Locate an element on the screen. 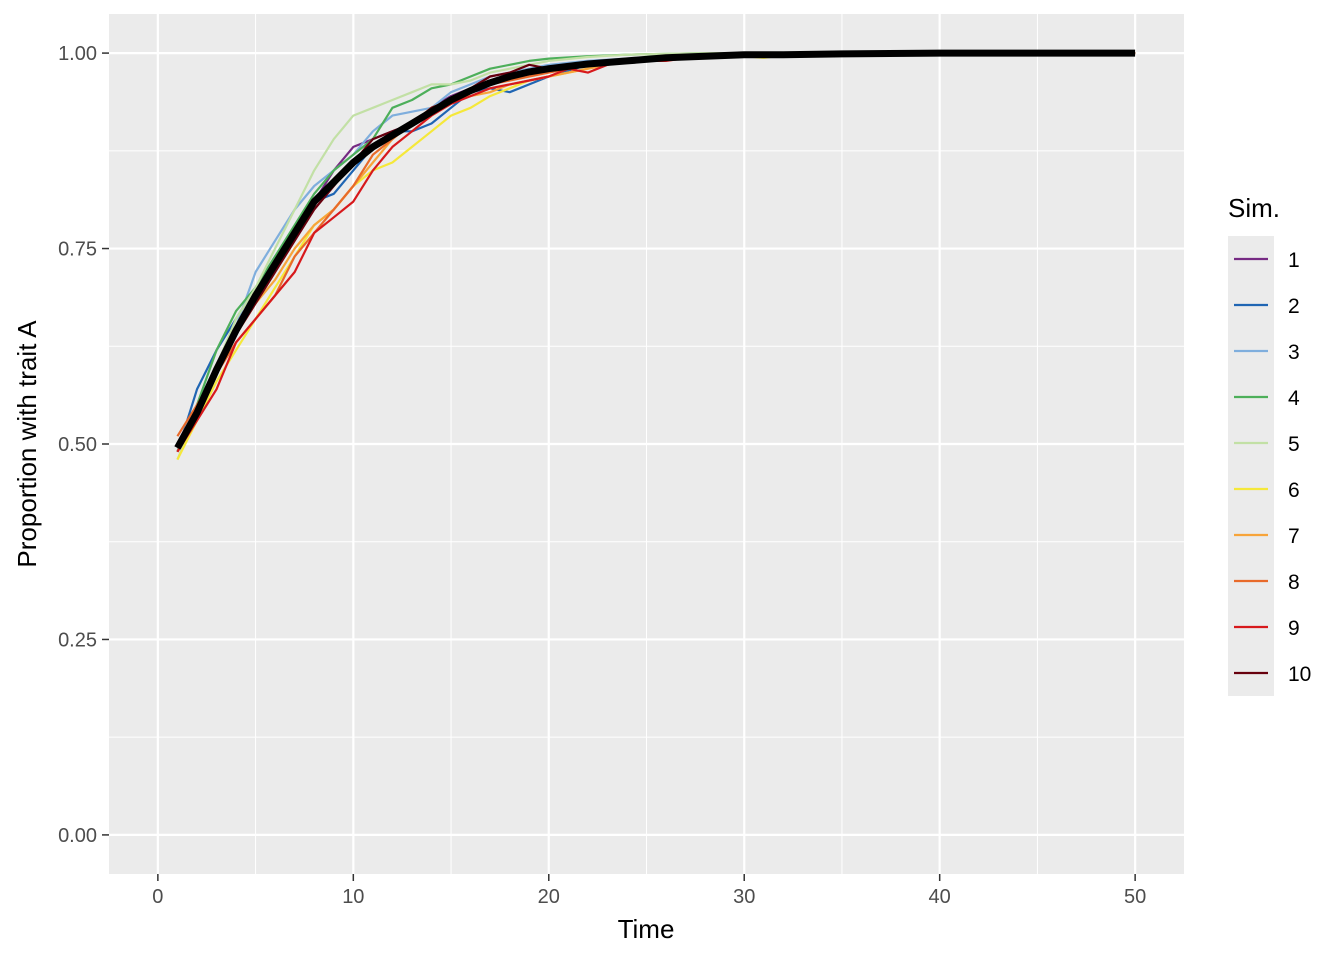 The width and height of the screenshot is (1344, 960). y-tick-label: 0.00 is located at coordinates (77, 836).